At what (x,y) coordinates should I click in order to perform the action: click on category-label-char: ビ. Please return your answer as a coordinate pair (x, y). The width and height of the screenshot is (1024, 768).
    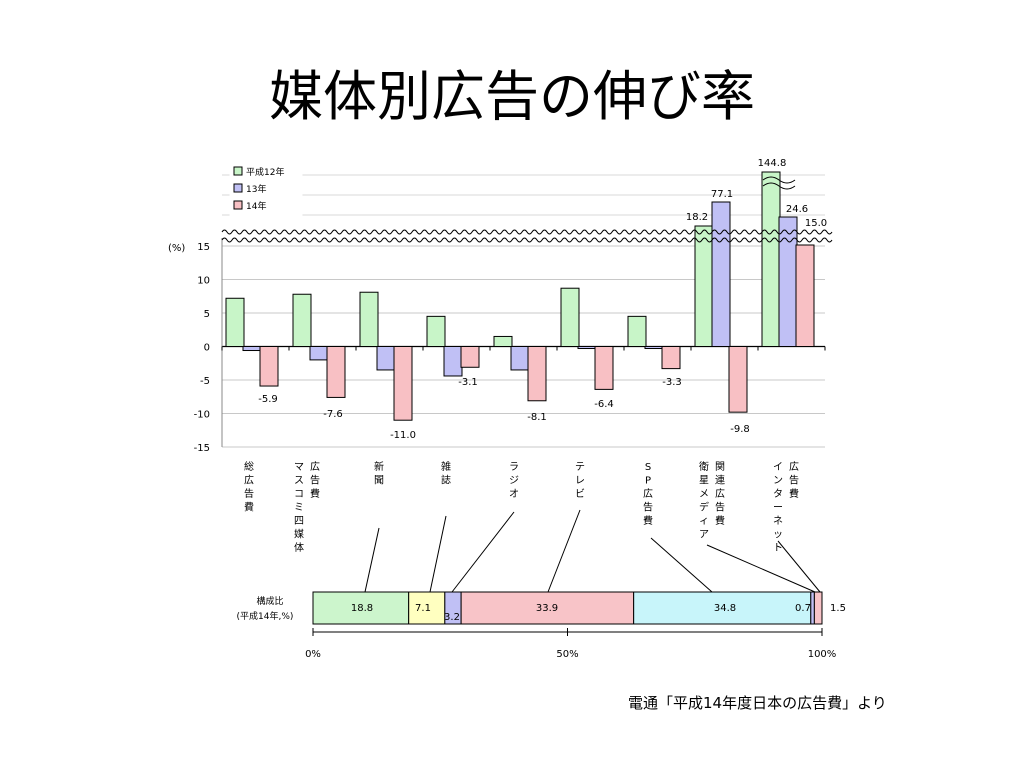
    Looking at the image, I should click on (580, 494).